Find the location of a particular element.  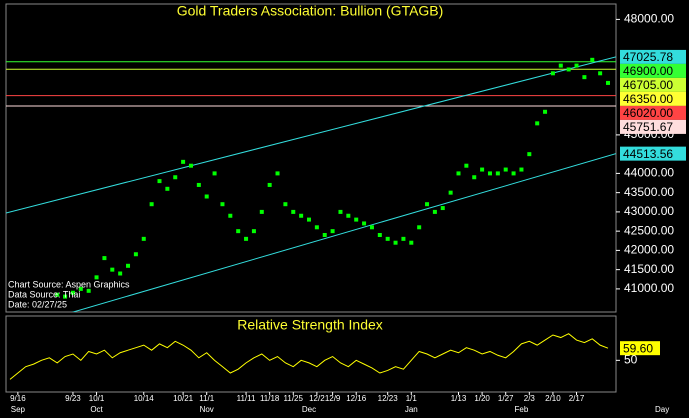

value-box-label: 47025.78 is located at coordinates (648, 57).